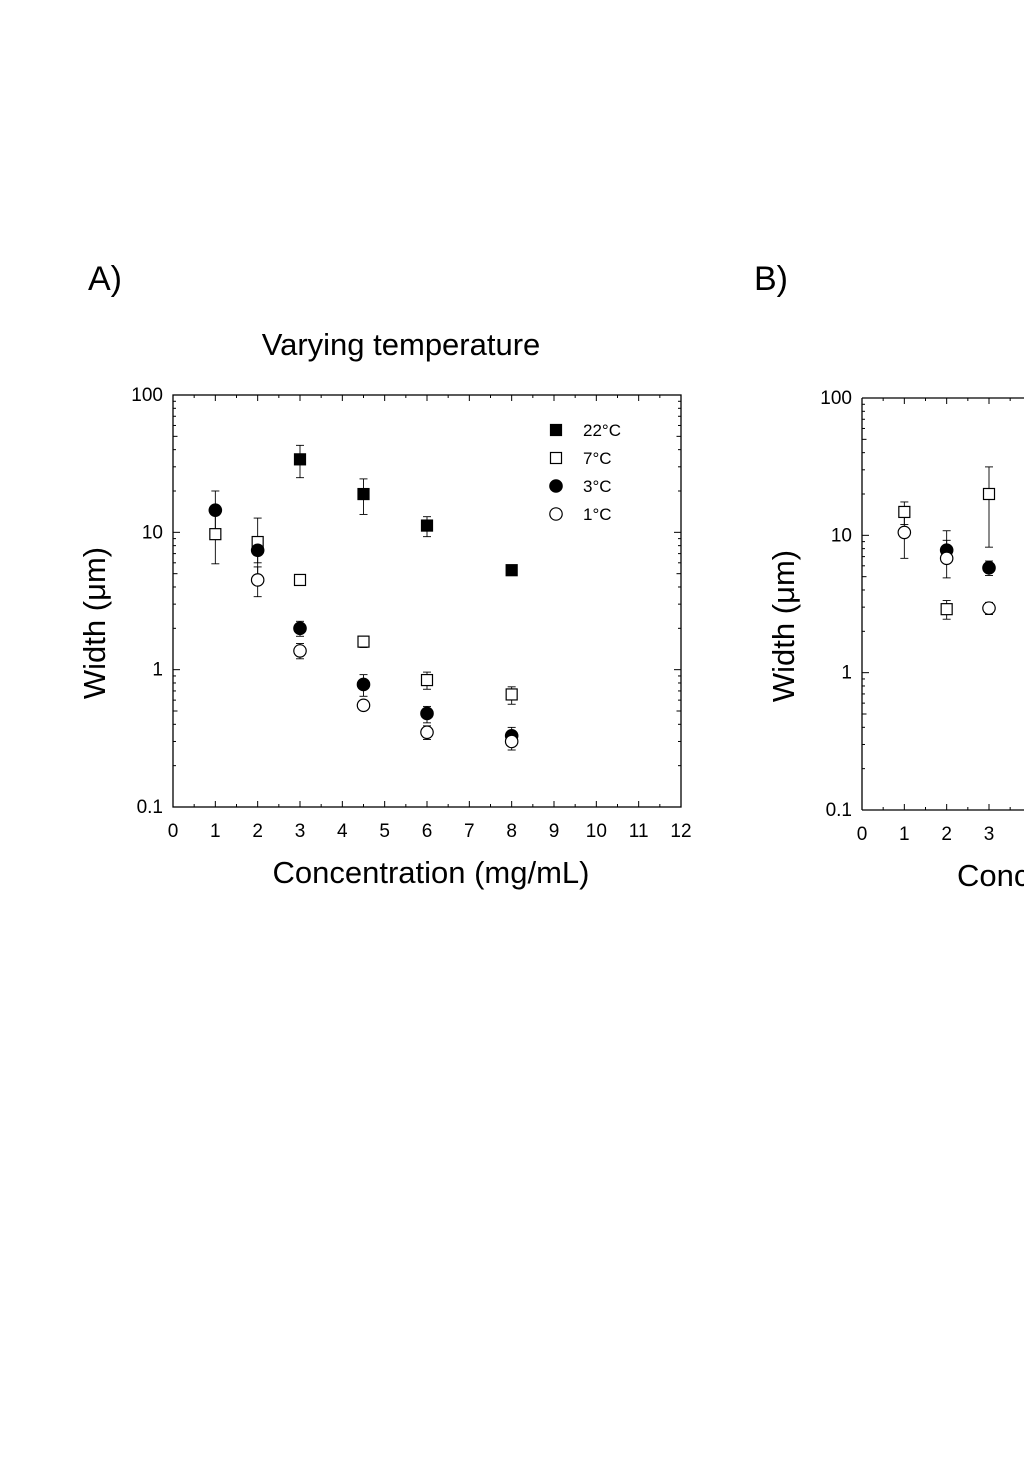 This screenshot has width=1024, height=1462. What do you see at coordinates (427, 831) in the screenshot?
I see `x-tick-label: 6` at bounding box center [427, 831].